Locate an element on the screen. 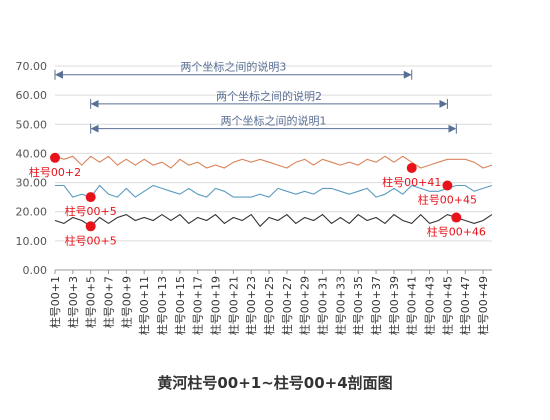 The width and height of the screenshot is (550, 420). x-tick-label: 柱号00+49 is located at coordinates (483, 305).